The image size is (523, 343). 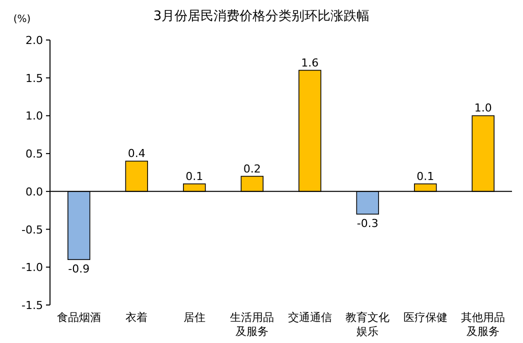 What do you see at coordinates (34, 78) in the screenshot?
I see `y-tick-label: 1.5` at bounding box center [34, 78].